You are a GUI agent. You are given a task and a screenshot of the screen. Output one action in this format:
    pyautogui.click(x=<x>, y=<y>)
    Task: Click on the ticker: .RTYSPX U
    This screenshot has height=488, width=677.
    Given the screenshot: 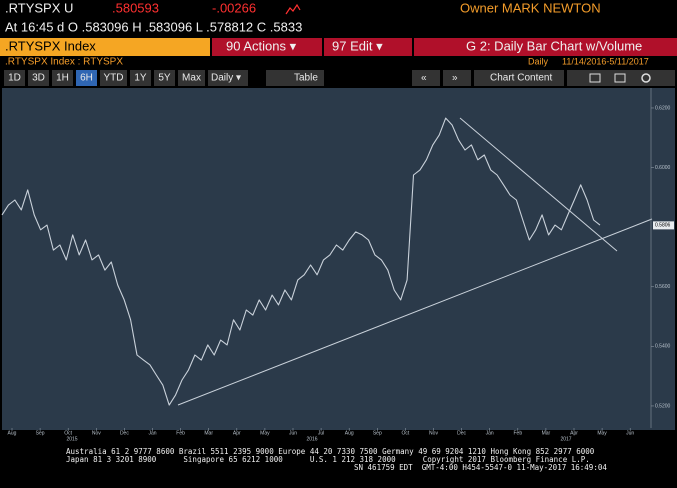 What is the action you would take?
    pyautogui.click(x=39, y=7)
    